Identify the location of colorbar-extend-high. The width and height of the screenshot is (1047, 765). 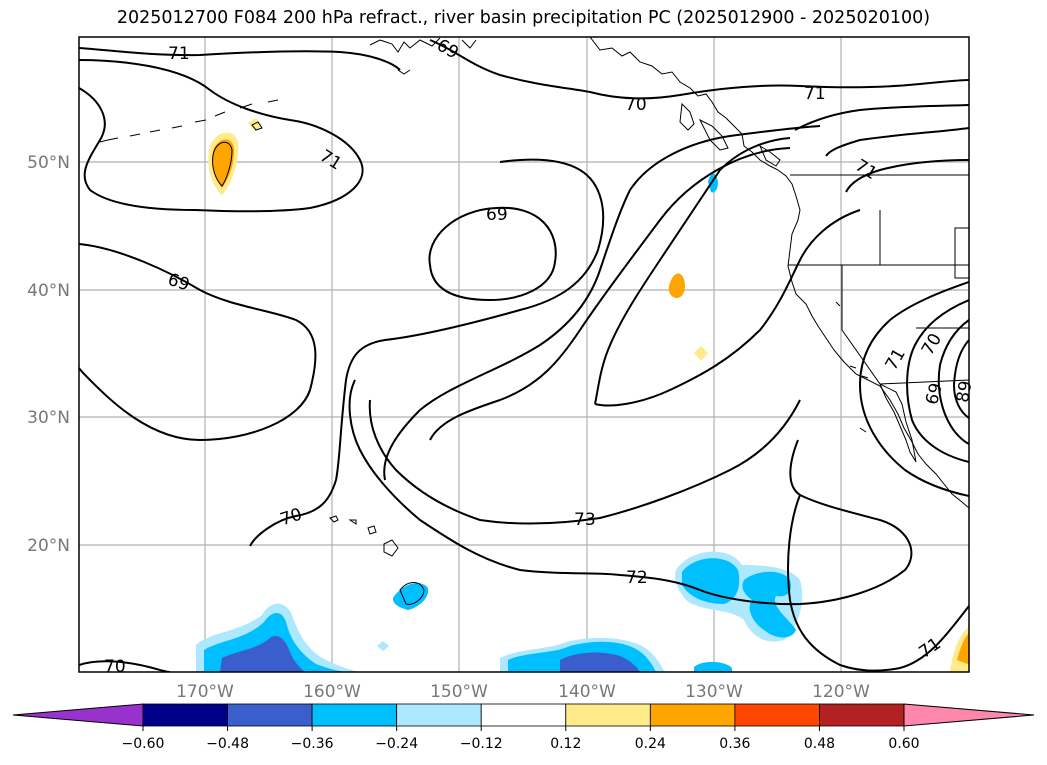
(969, 715).